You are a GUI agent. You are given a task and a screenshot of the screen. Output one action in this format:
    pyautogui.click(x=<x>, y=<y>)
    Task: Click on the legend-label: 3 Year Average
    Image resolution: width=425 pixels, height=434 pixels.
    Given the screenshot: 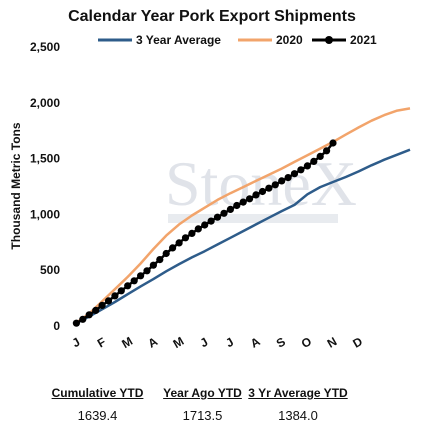 What is the action you would take?
    pyautogui.click(x=178, y=40)
    